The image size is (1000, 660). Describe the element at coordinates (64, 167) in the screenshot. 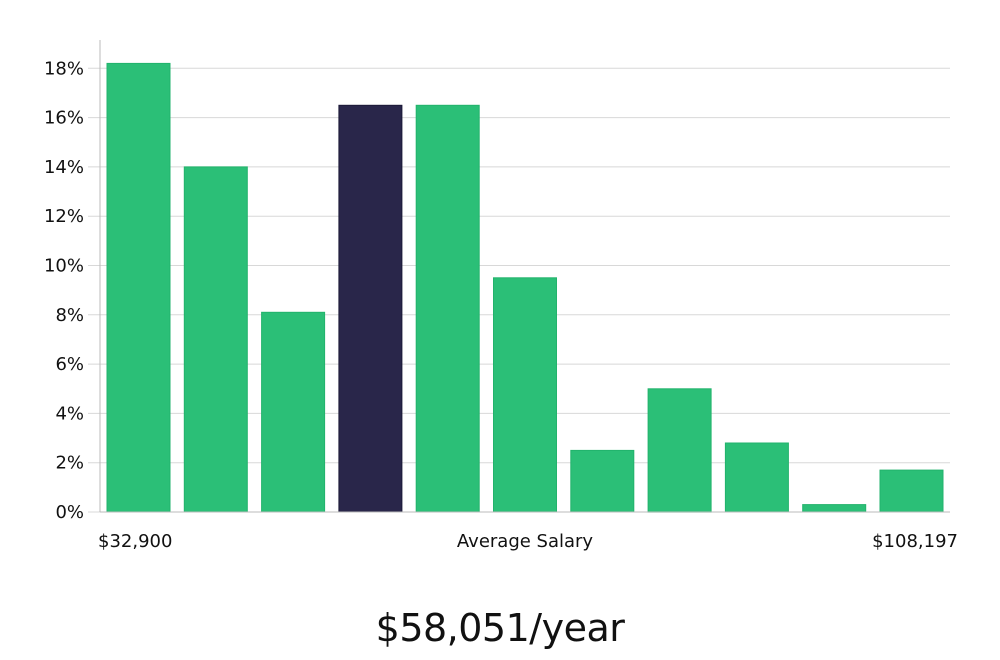

I see `y-tick-label: 14%` at that location.